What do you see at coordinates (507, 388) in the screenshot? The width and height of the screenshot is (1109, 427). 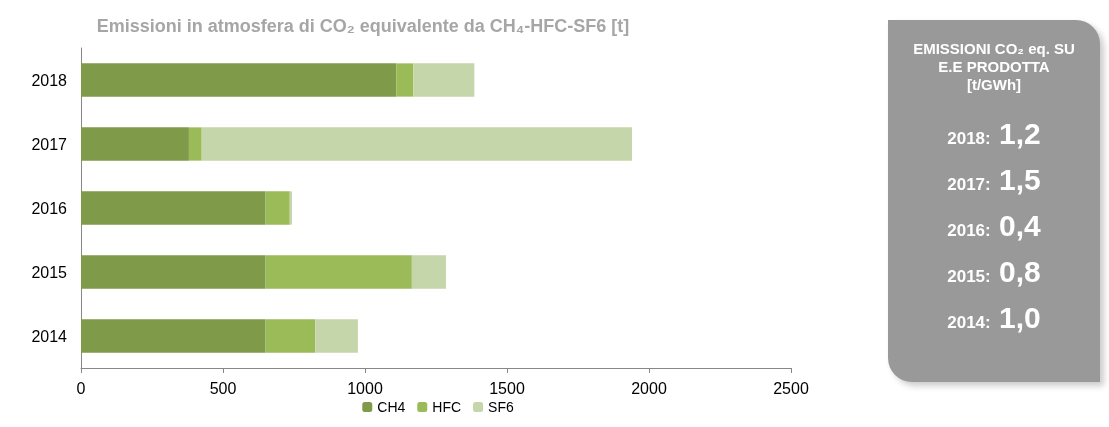 I see `x-tick-label: 1500` at bounding box center [507, 388].